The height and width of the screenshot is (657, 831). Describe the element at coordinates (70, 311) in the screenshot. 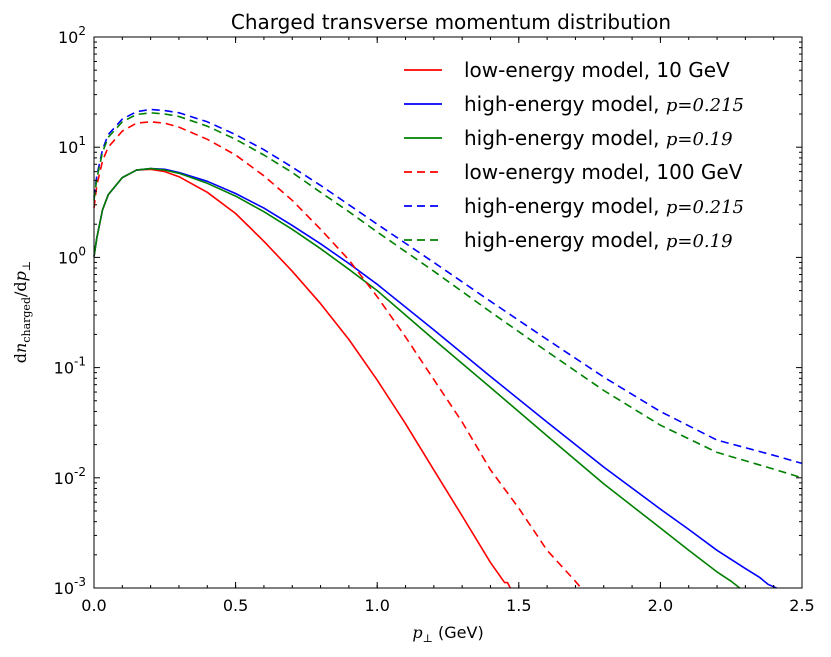

I see `y-tick-labels: 10² 10¹ 10⁰ 10⁻¹ 10⁻² 10⁻³` at that location.